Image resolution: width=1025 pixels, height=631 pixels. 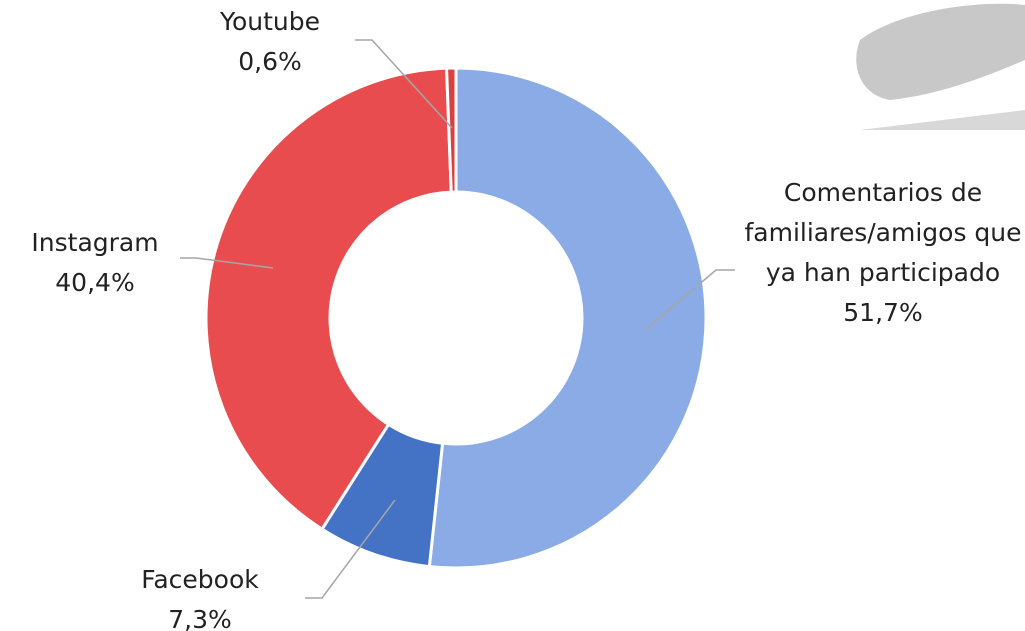 I want to click on category-label: Facebook, so click(x=200, y=579).